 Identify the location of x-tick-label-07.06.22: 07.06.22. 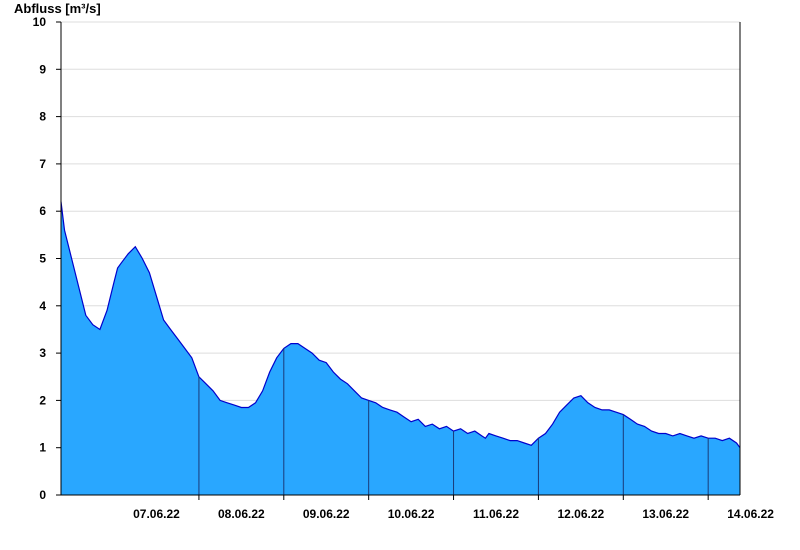
(156, 514).